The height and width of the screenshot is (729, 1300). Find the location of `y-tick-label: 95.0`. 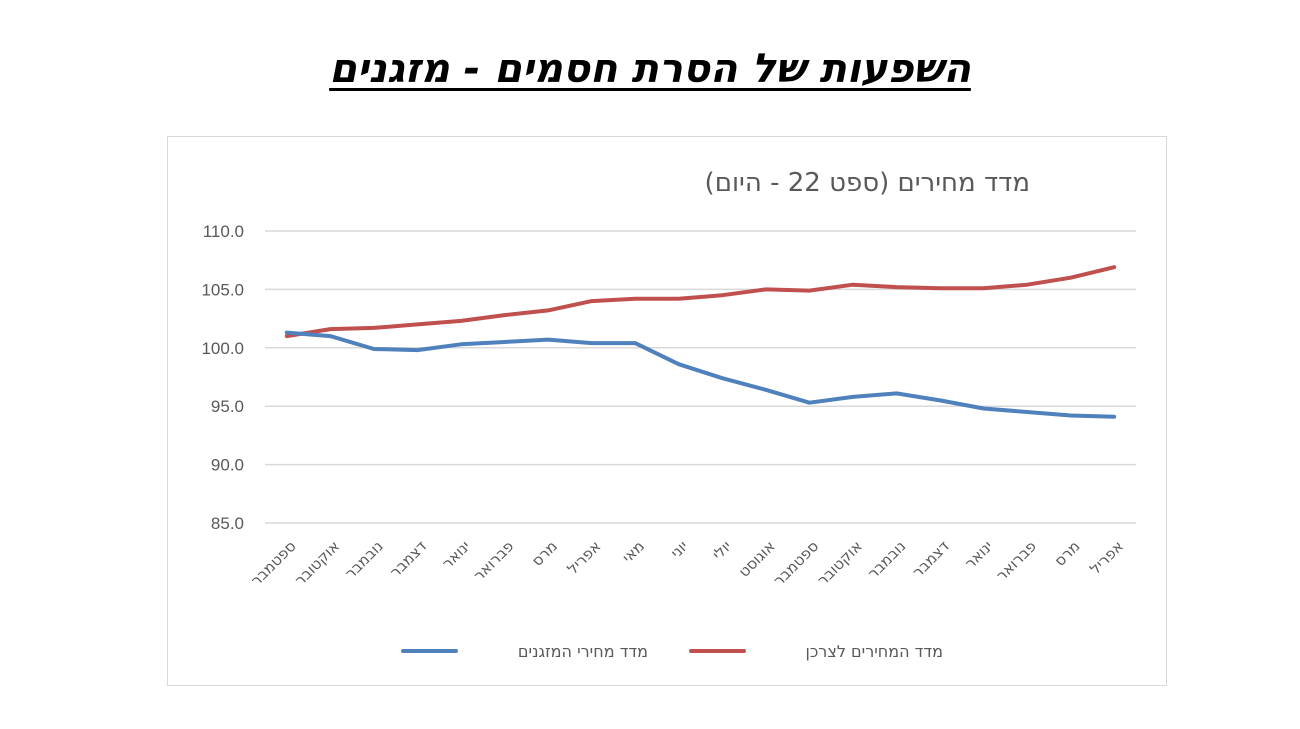

y-tick-label: 95.0 is located at coordinates (227, 406).